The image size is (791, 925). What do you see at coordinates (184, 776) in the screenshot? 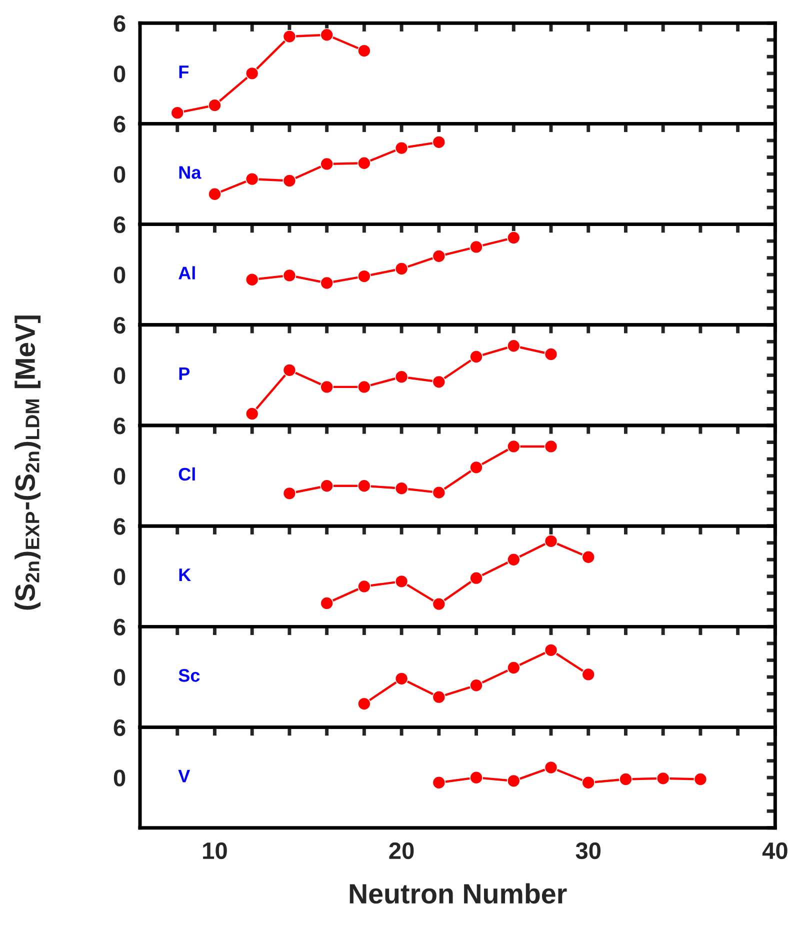
I see `annotation: V` at bounding box center [184, 776].